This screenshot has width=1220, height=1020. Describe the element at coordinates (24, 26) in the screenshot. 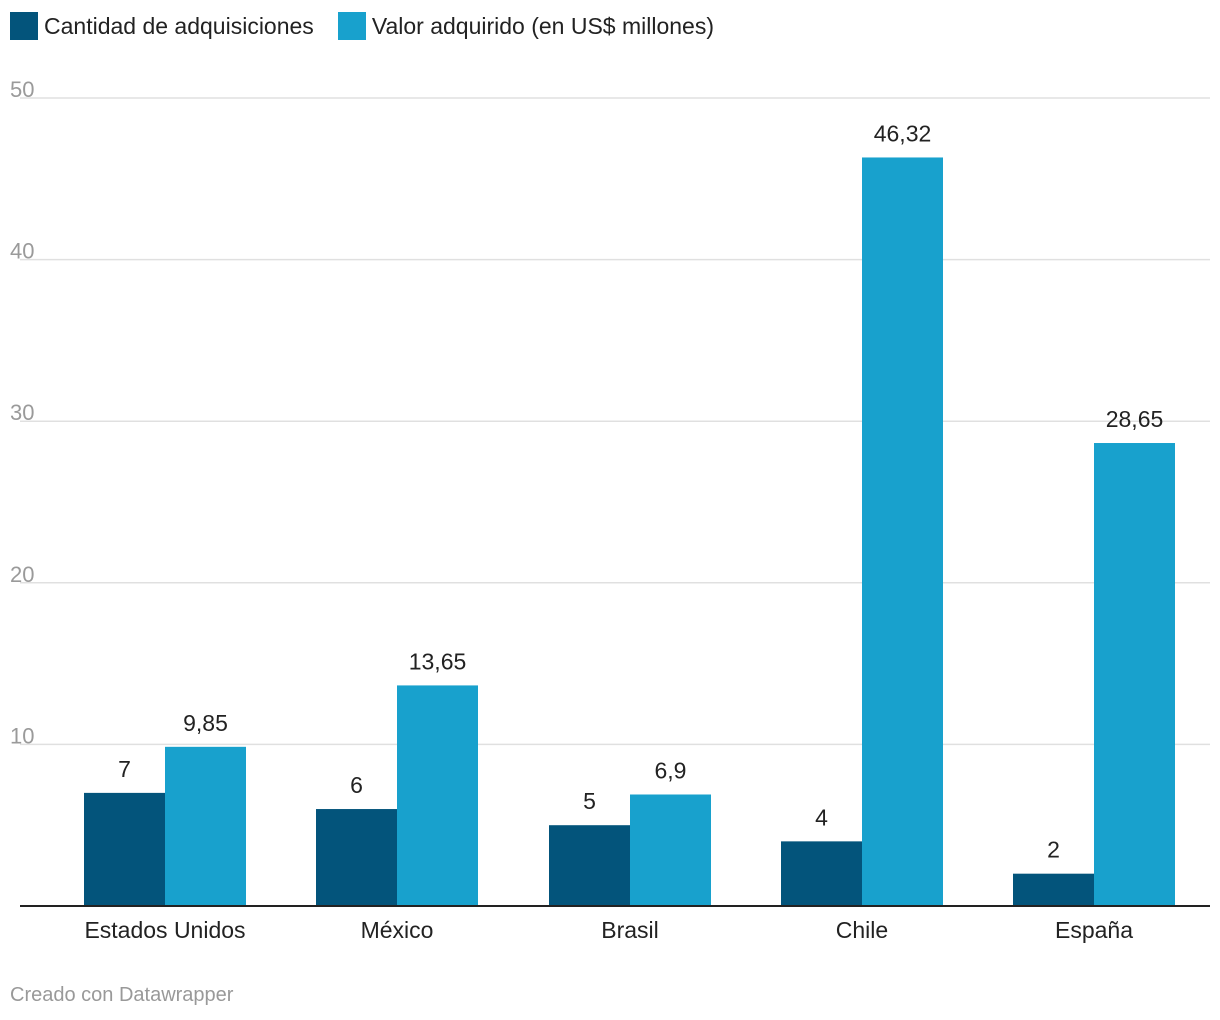

I see `legend-swatch-cantidad` at that location.